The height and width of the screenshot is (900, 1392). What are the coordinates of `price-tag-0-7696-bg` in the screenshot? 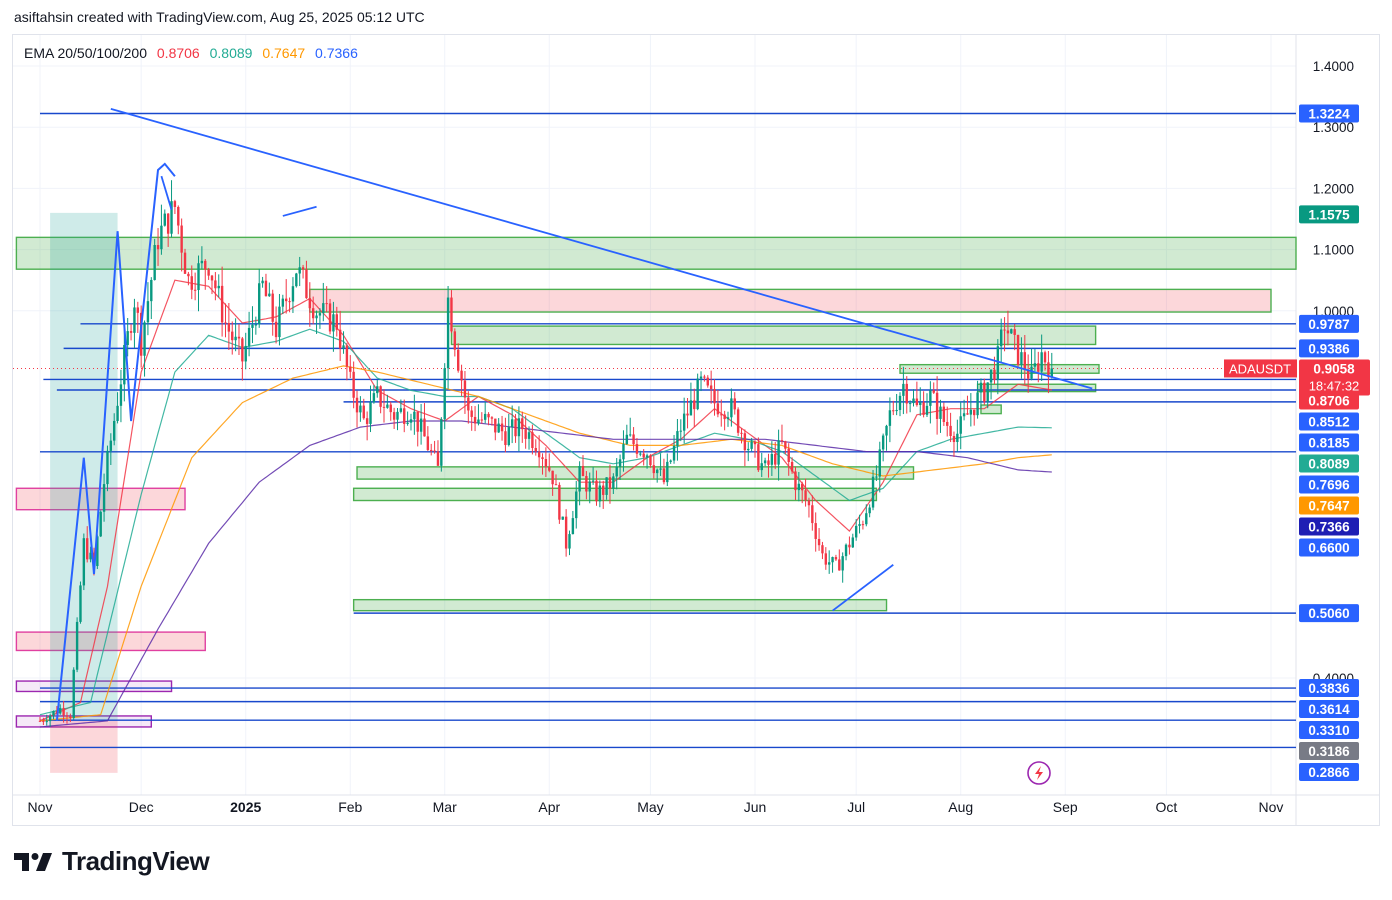 It's located at (1329, 484).